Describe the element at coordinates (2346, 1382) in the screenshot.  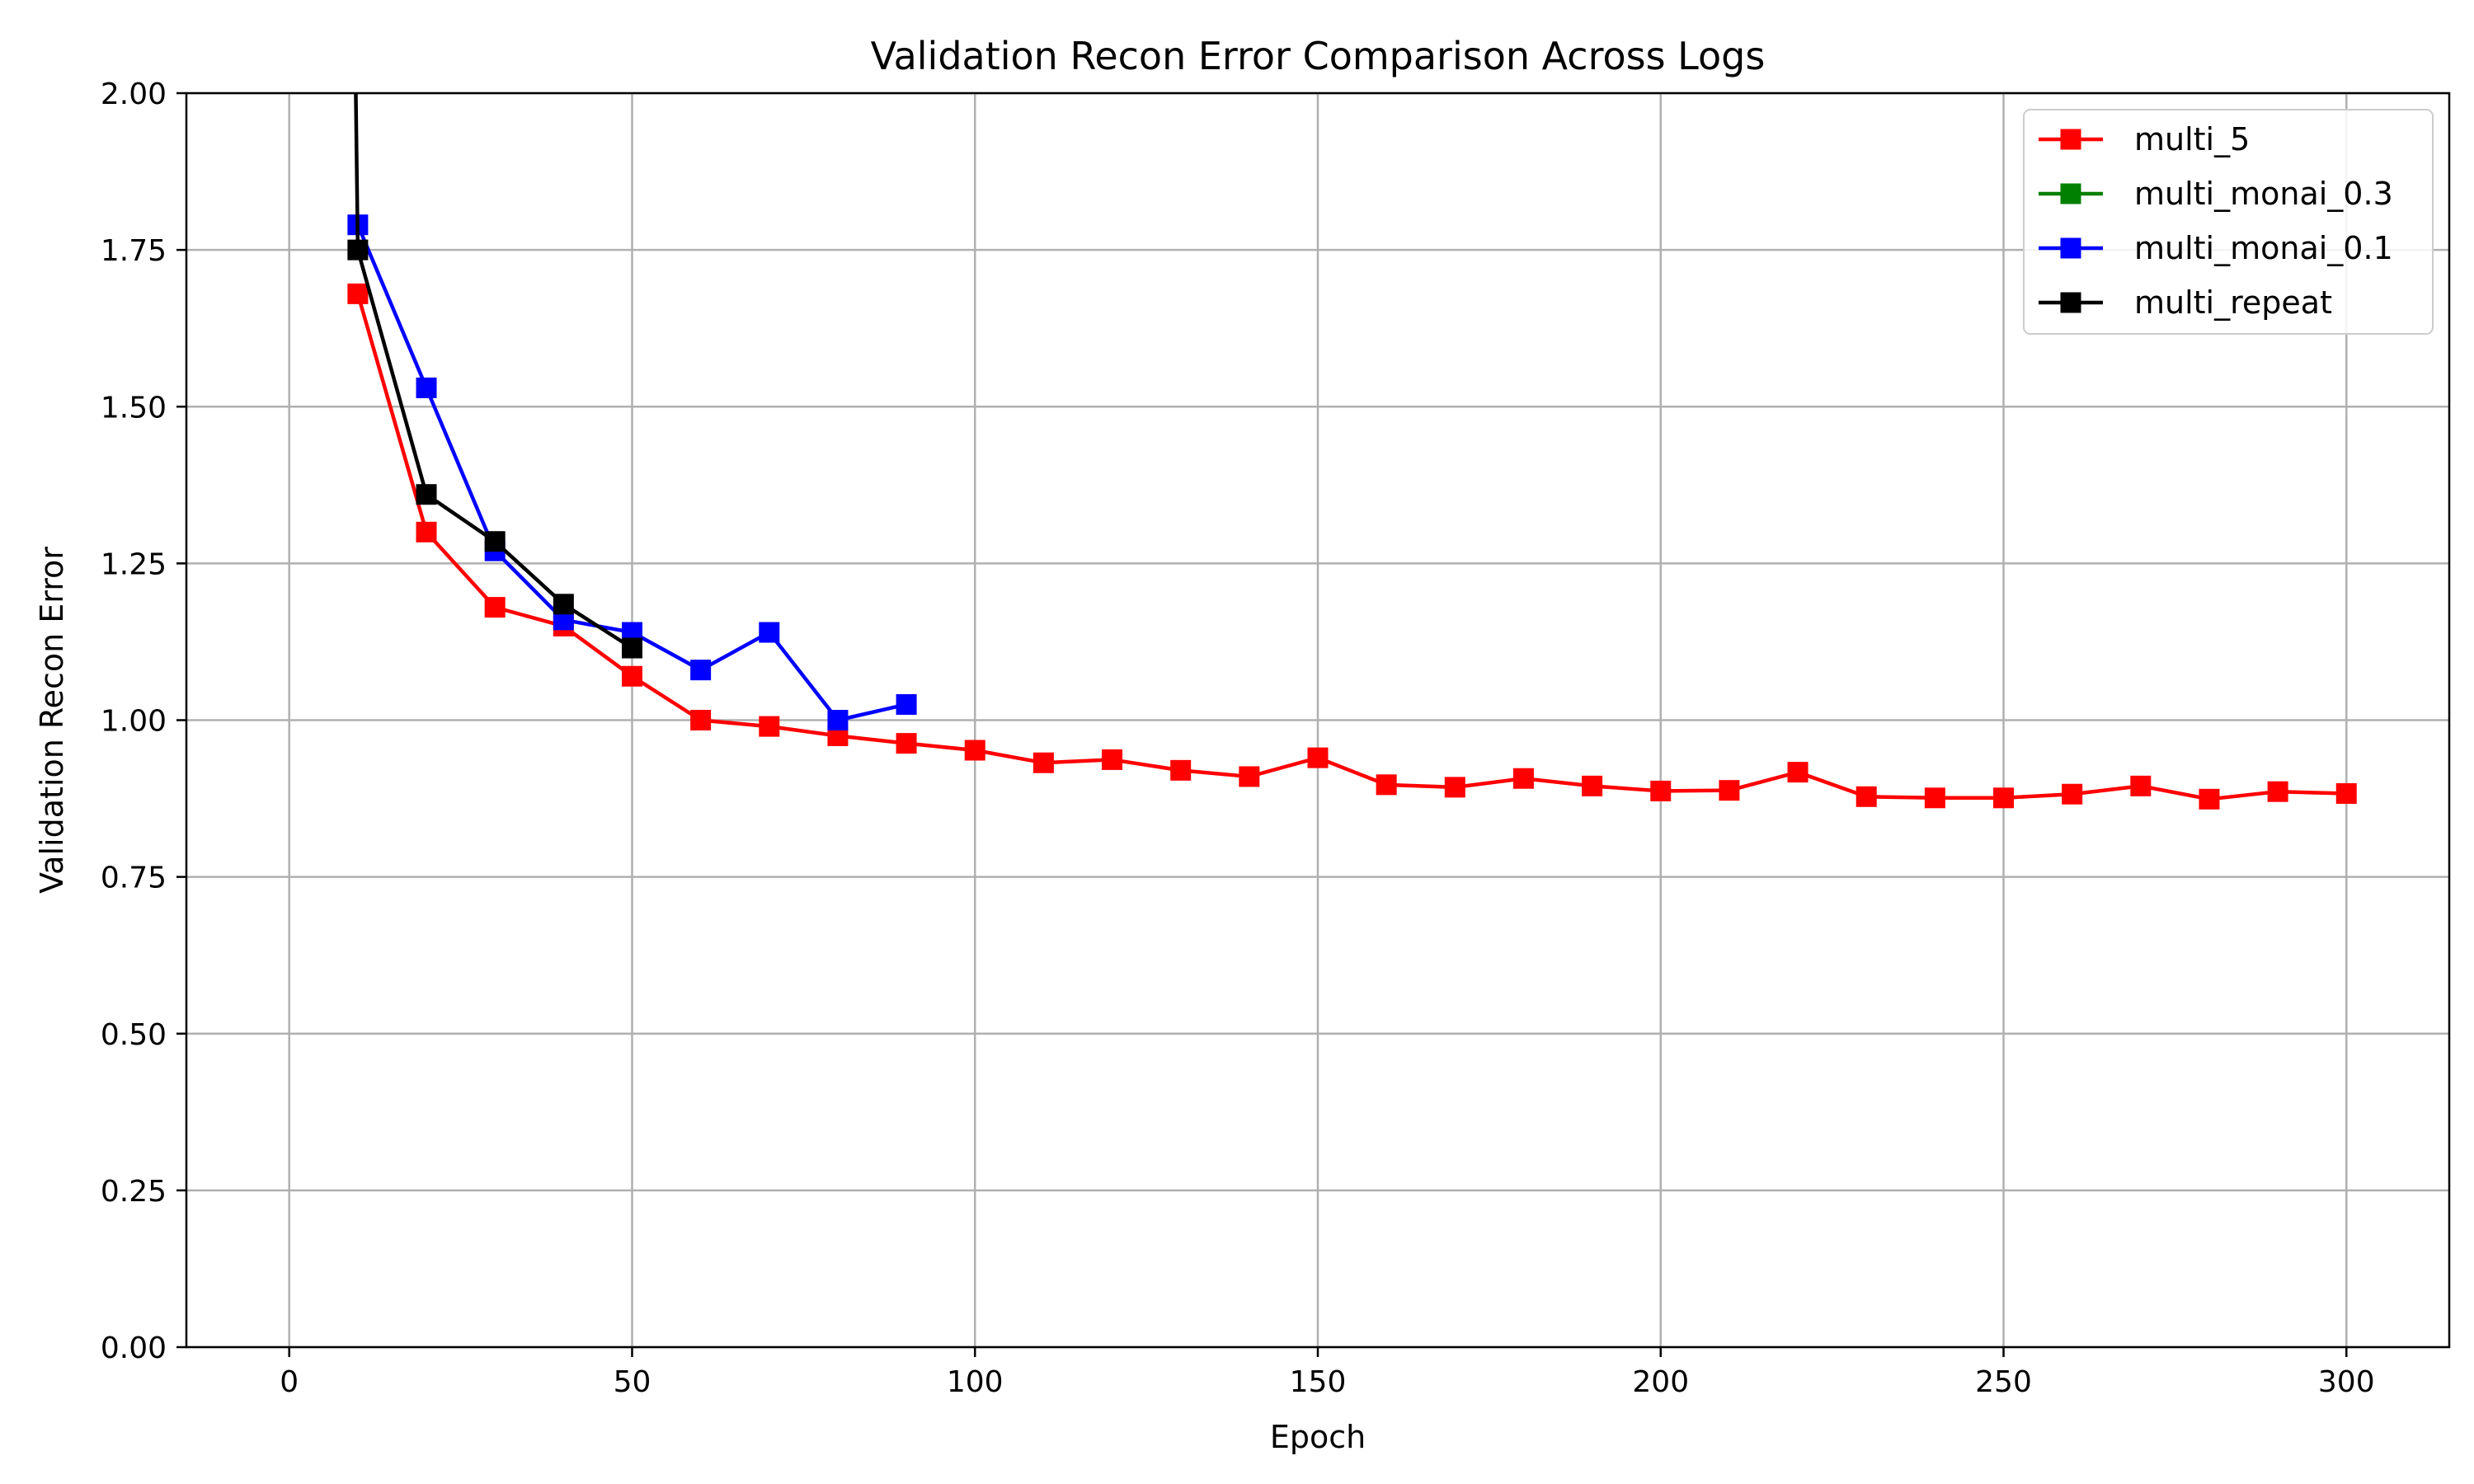
I see `x-tick-label: 300` at that location.